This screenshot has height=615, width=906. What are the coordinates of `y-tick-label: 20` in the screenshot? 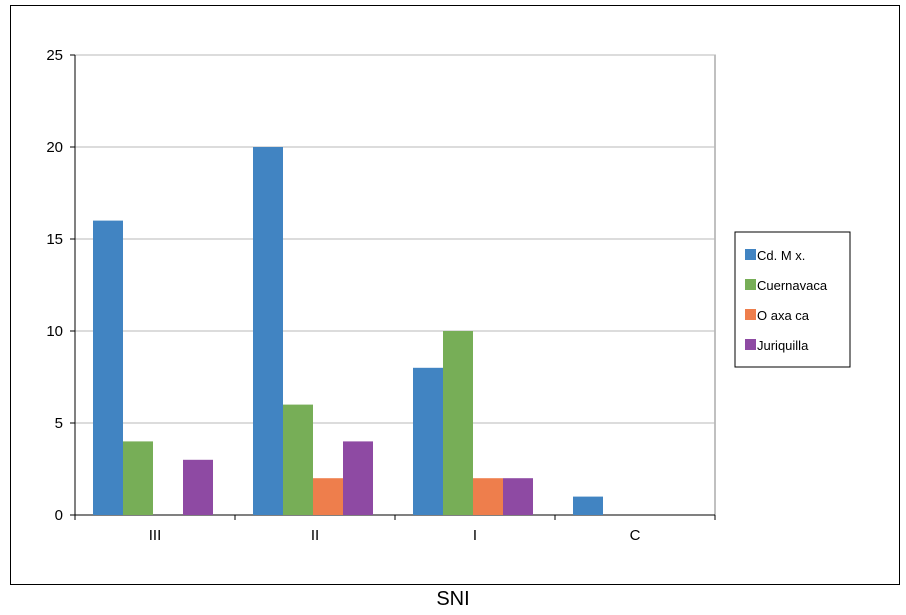 It's located at (54, 147).